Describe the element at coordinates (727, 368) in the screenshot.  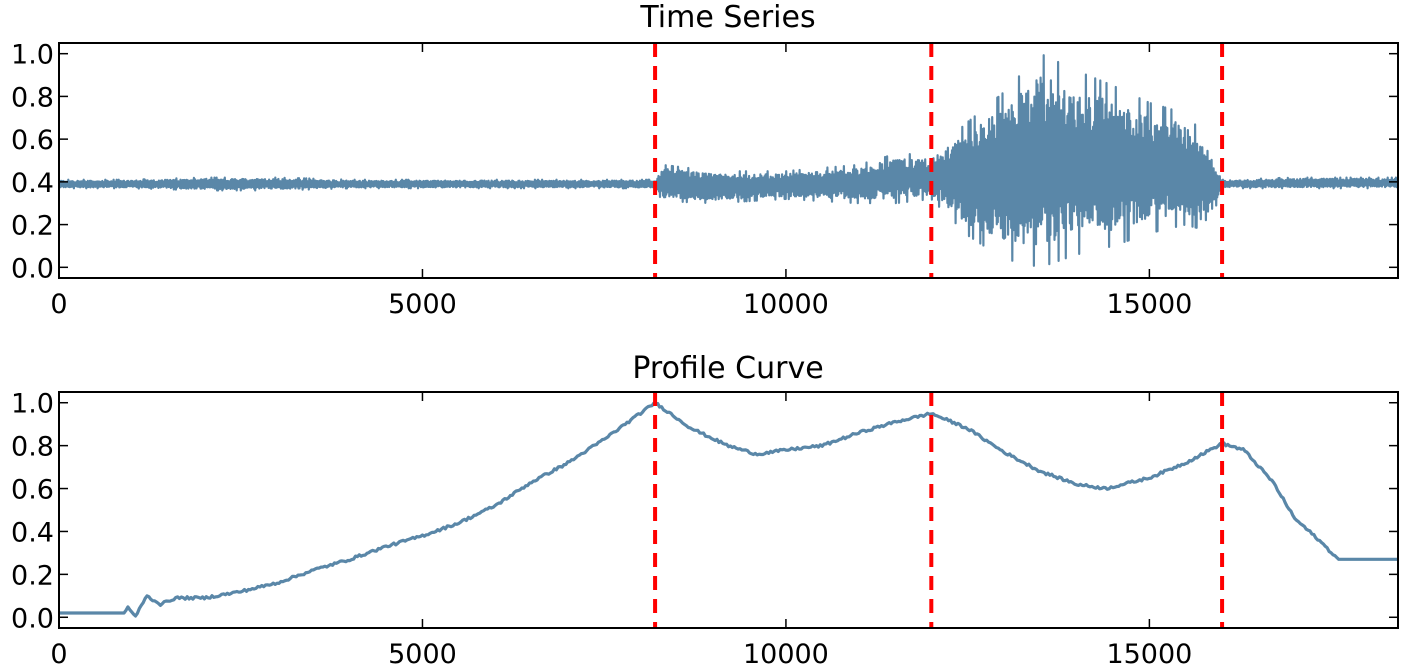
I see `chart-title: Profile Curve` at that location.